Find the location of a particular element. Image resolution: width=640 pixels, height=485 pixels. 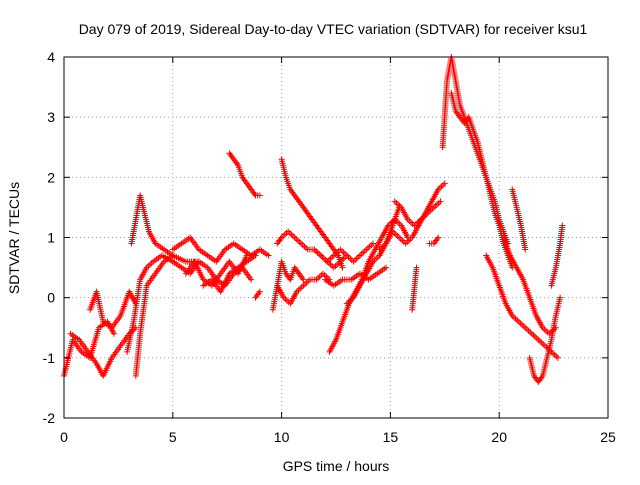

y-tick-label: 3 is located at coordinates (51, 117).